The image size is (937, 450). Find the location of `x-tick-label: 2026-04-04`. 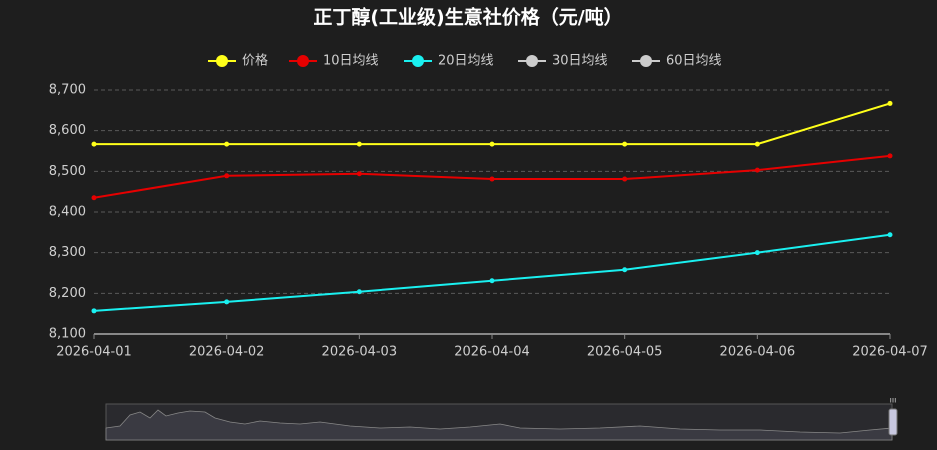

x-tick-label: 2026-04-04 is located at coordinates (492, 352).